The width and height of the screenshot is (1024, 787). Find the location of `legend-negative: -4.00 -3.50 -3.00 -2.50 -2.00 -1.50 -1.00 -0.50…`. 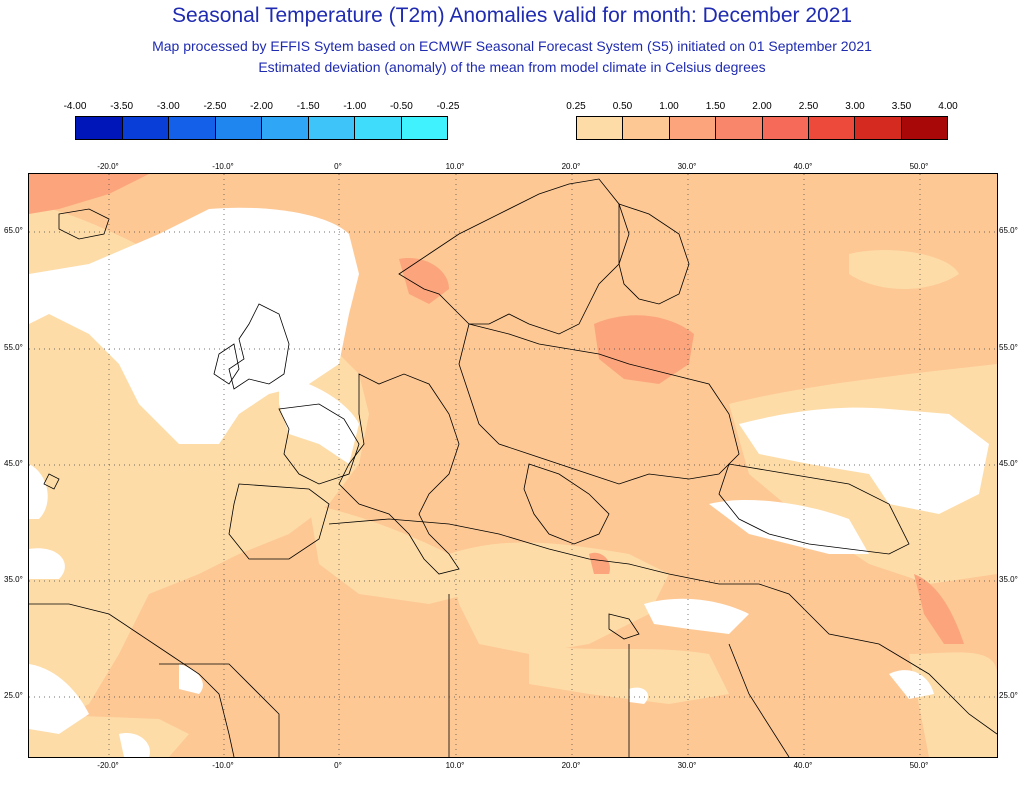

legend-negative: -4.00 -3.50 -3.00 -2.50 -2.00 -1.50 -1.00 -0.50… is located at coordinates (262, 120).